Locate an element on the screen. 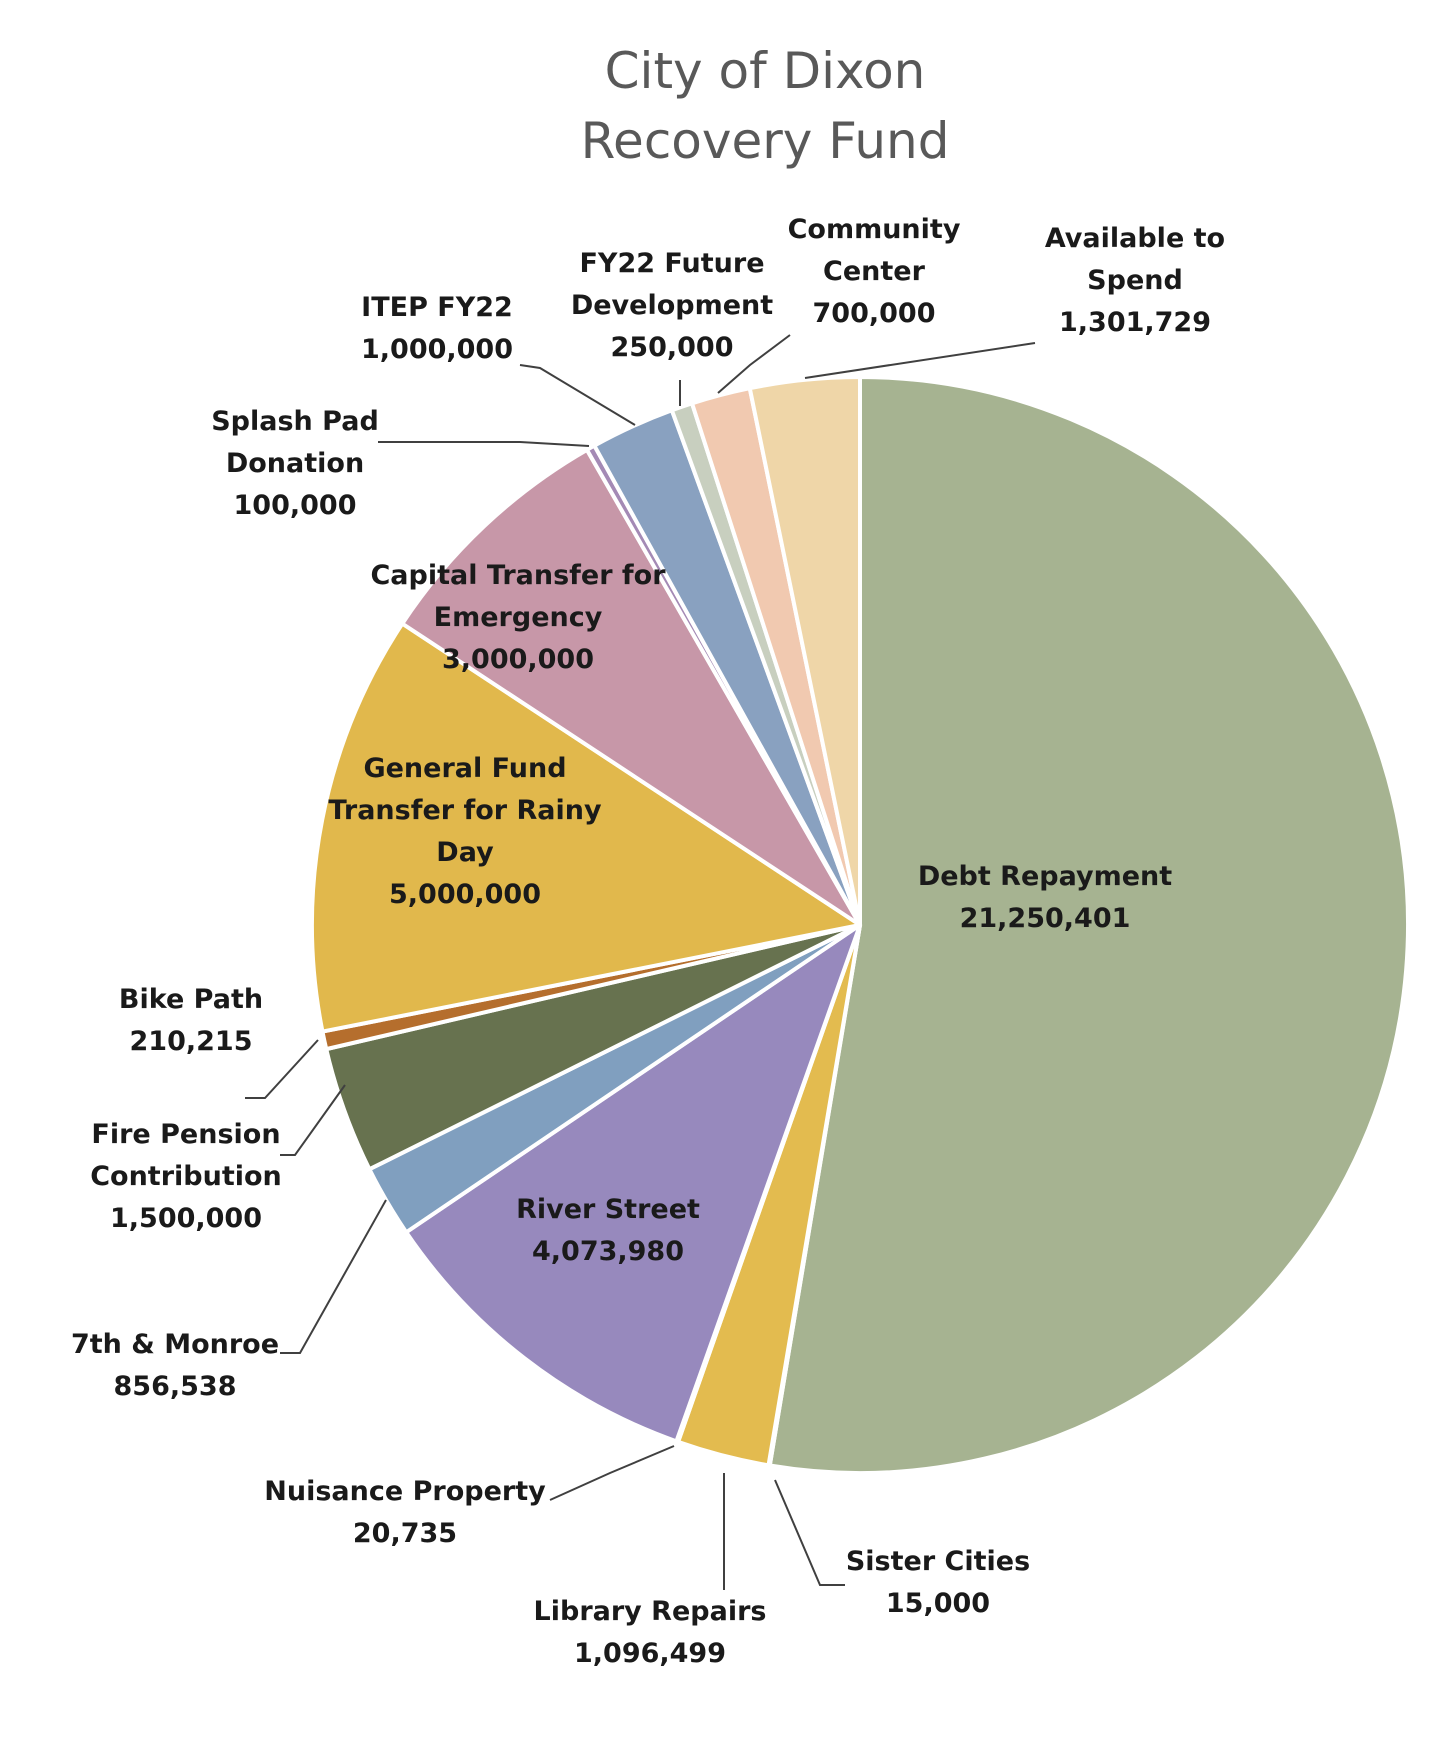 The width and height of the screenshot is (1440, 1743). slice-label-value: 21,250,401 is located at coordinates (1045, 918).